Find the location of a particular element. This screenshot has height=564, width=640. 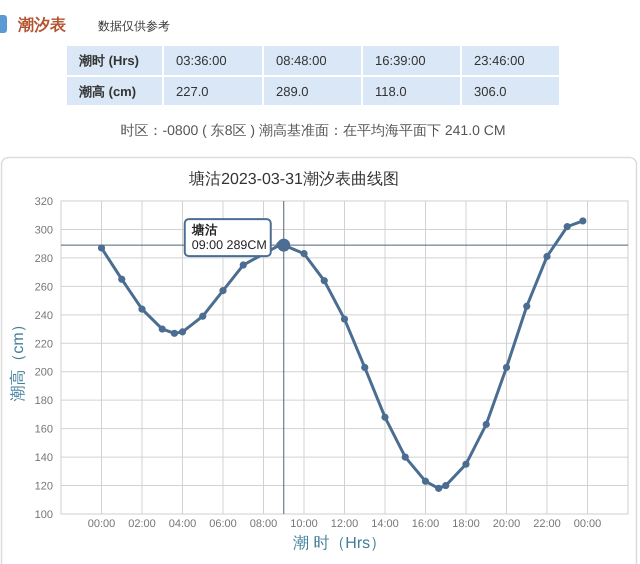

y-tick-label: 320 is located at coordinates (43, 202).